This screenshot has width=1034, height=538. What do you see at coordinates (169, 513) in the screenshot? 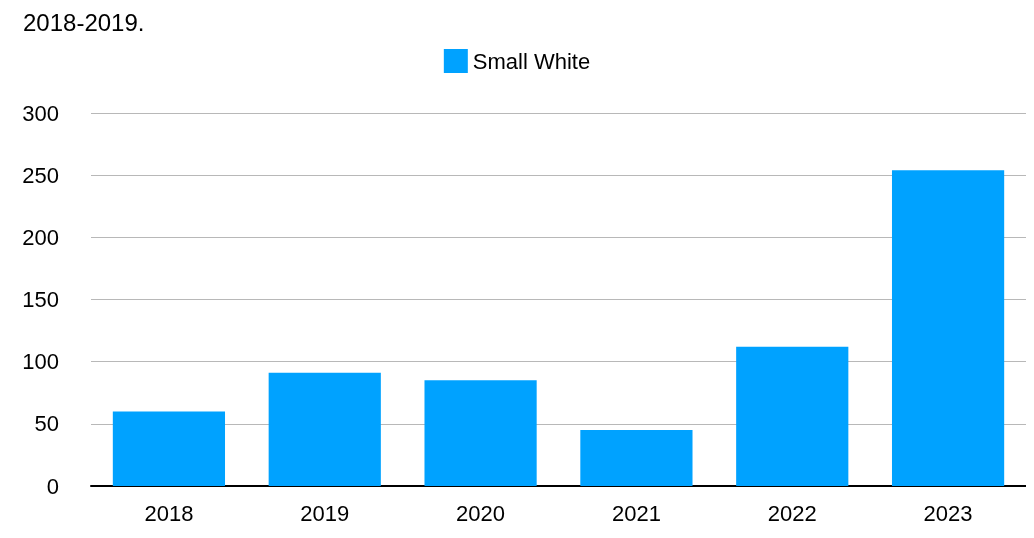
I see `x-tick-label: 2018` at bounding box center [169, 513].